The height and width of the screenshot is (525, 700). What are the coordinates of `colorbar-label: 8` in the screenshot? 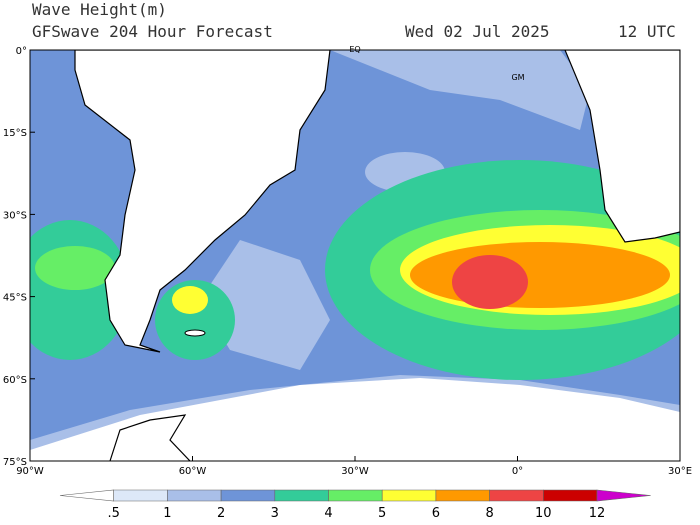 It's located at (489, 513).